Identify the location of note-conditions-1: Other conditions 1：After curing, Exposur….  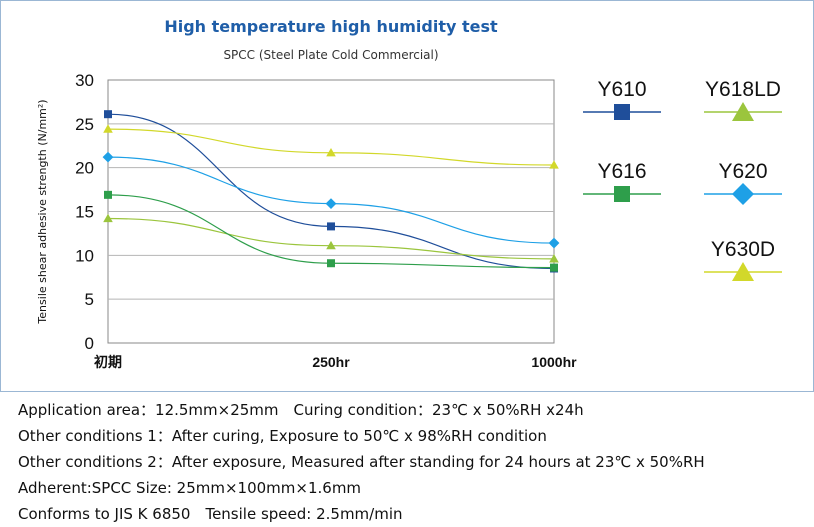
(282, 436).